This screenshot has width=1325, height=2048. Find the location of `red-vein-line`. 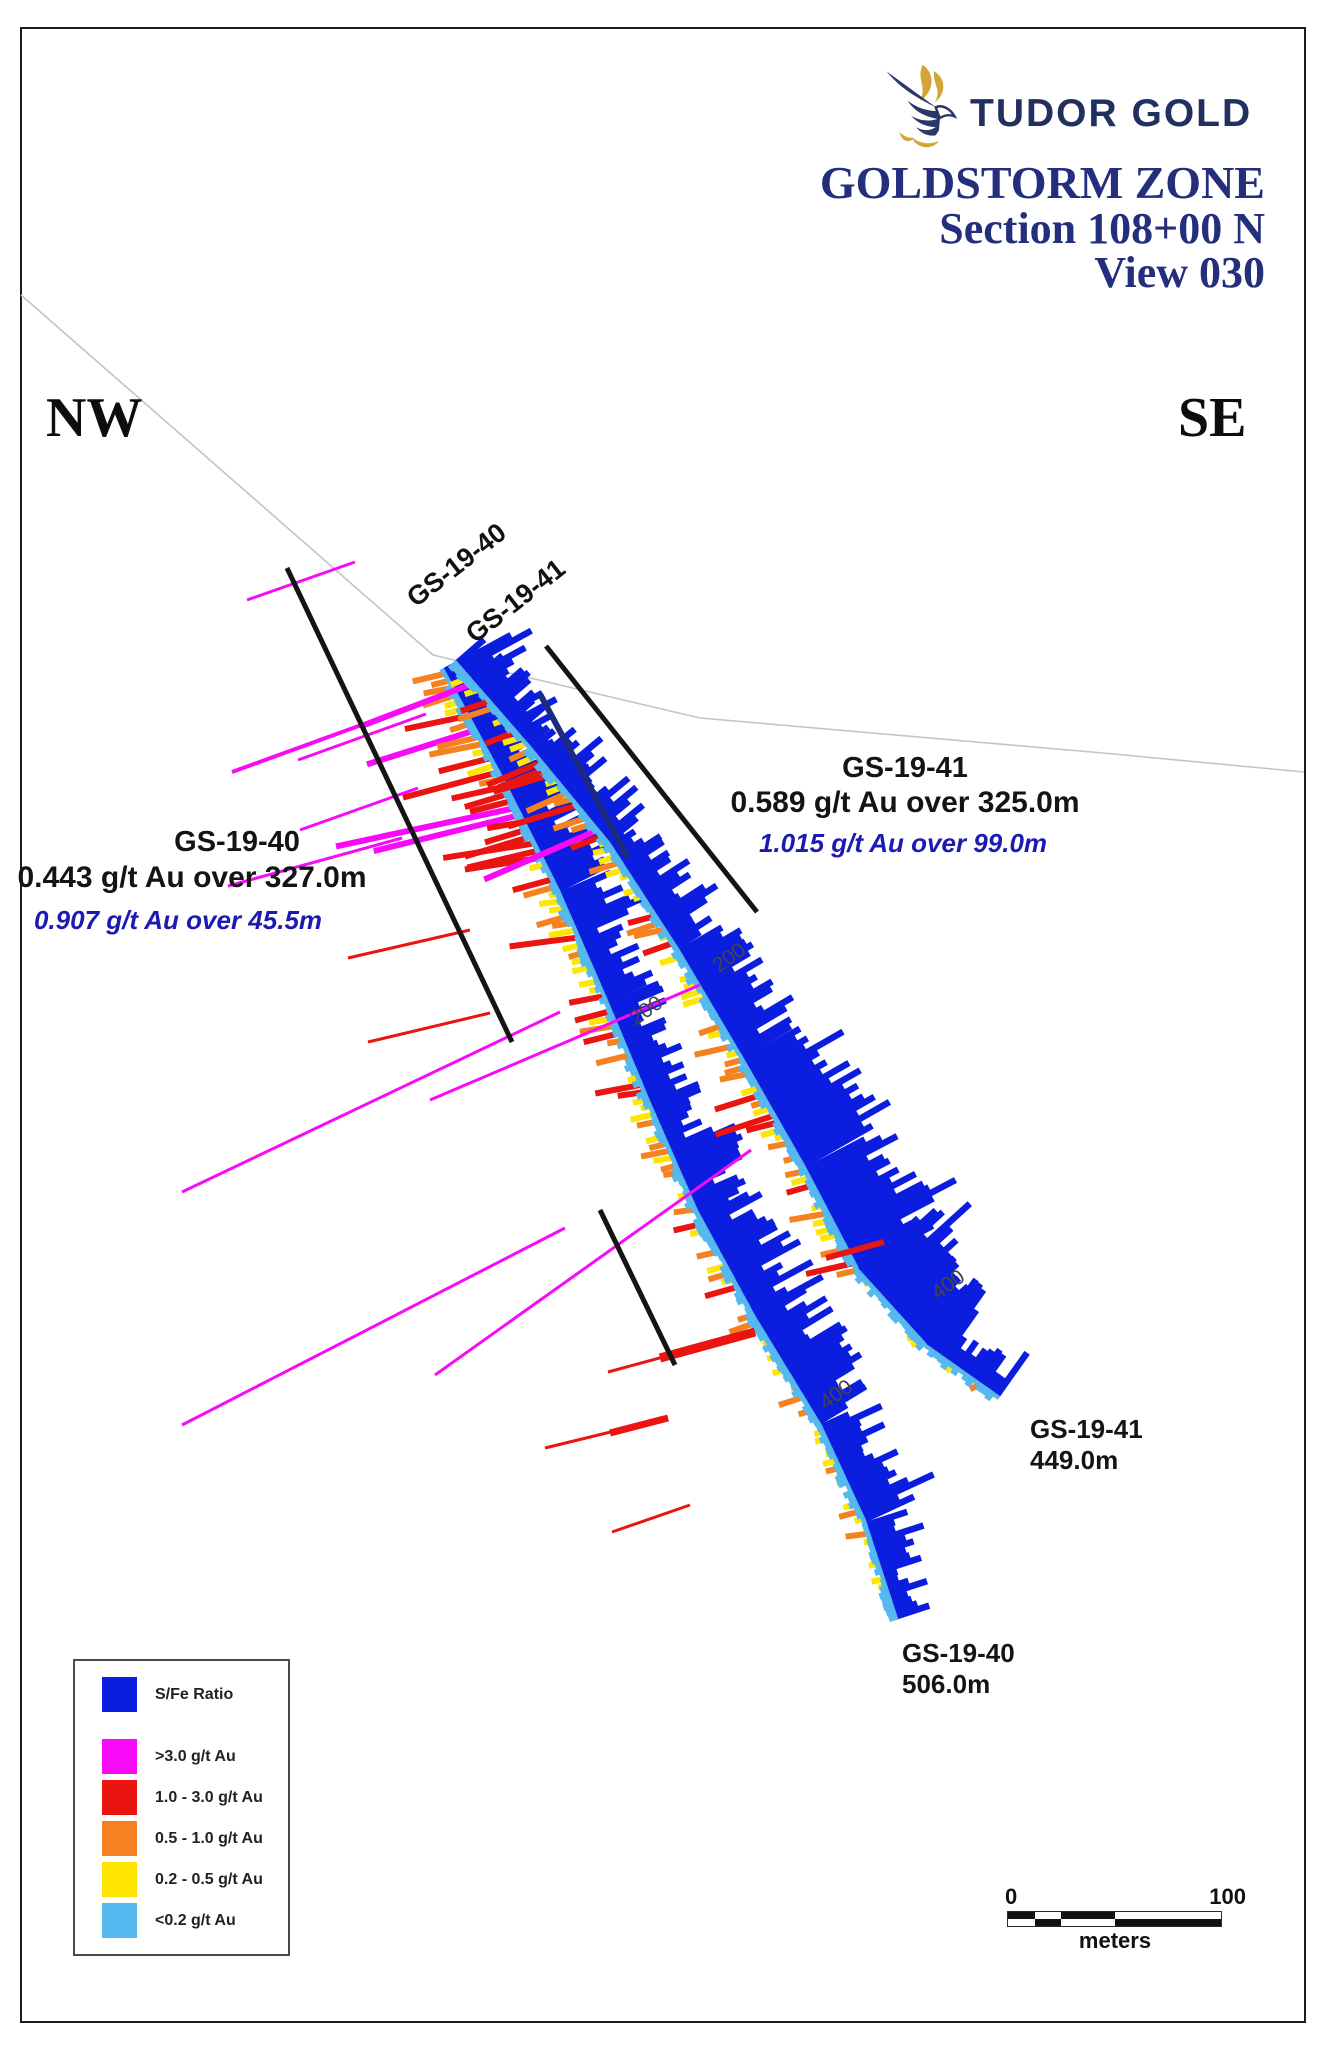

red-vein-line is located at coordinates (651, 1518).